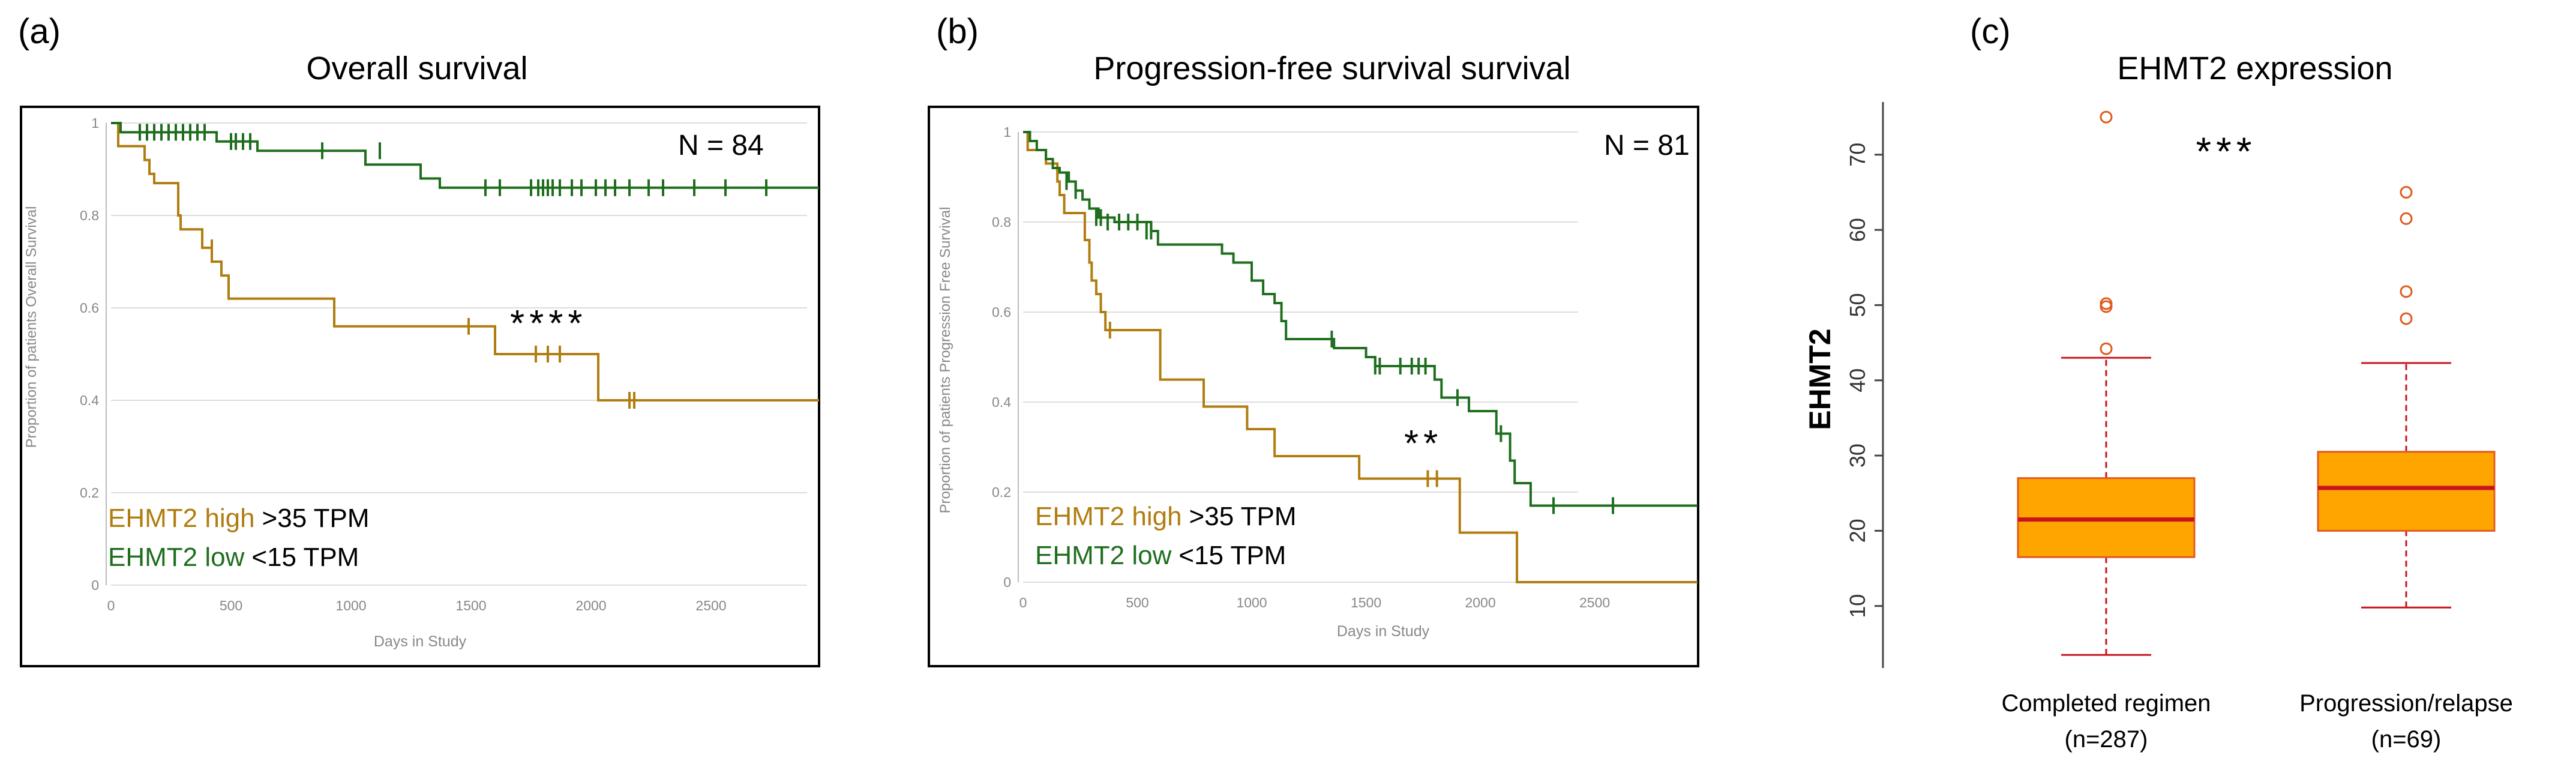 This screenshot has height=770, width=2576. I want to click on ylabel-c: EHMT2, so click(1820, 379).